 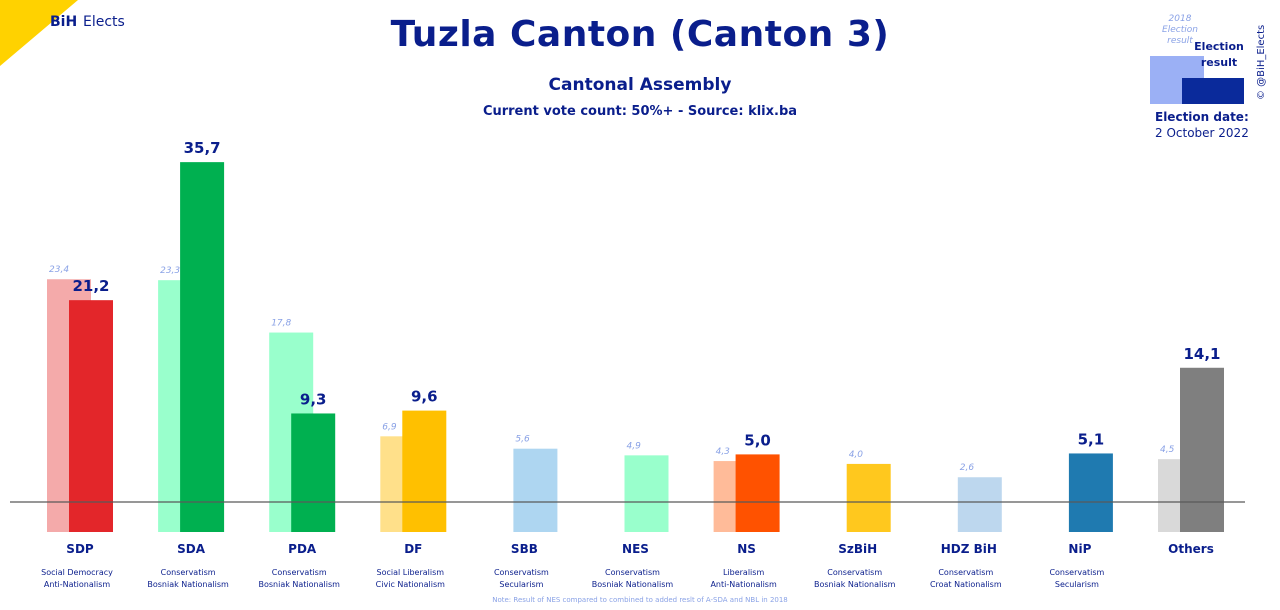 I want to click on bar-result-df, so click(x=424, y=471).